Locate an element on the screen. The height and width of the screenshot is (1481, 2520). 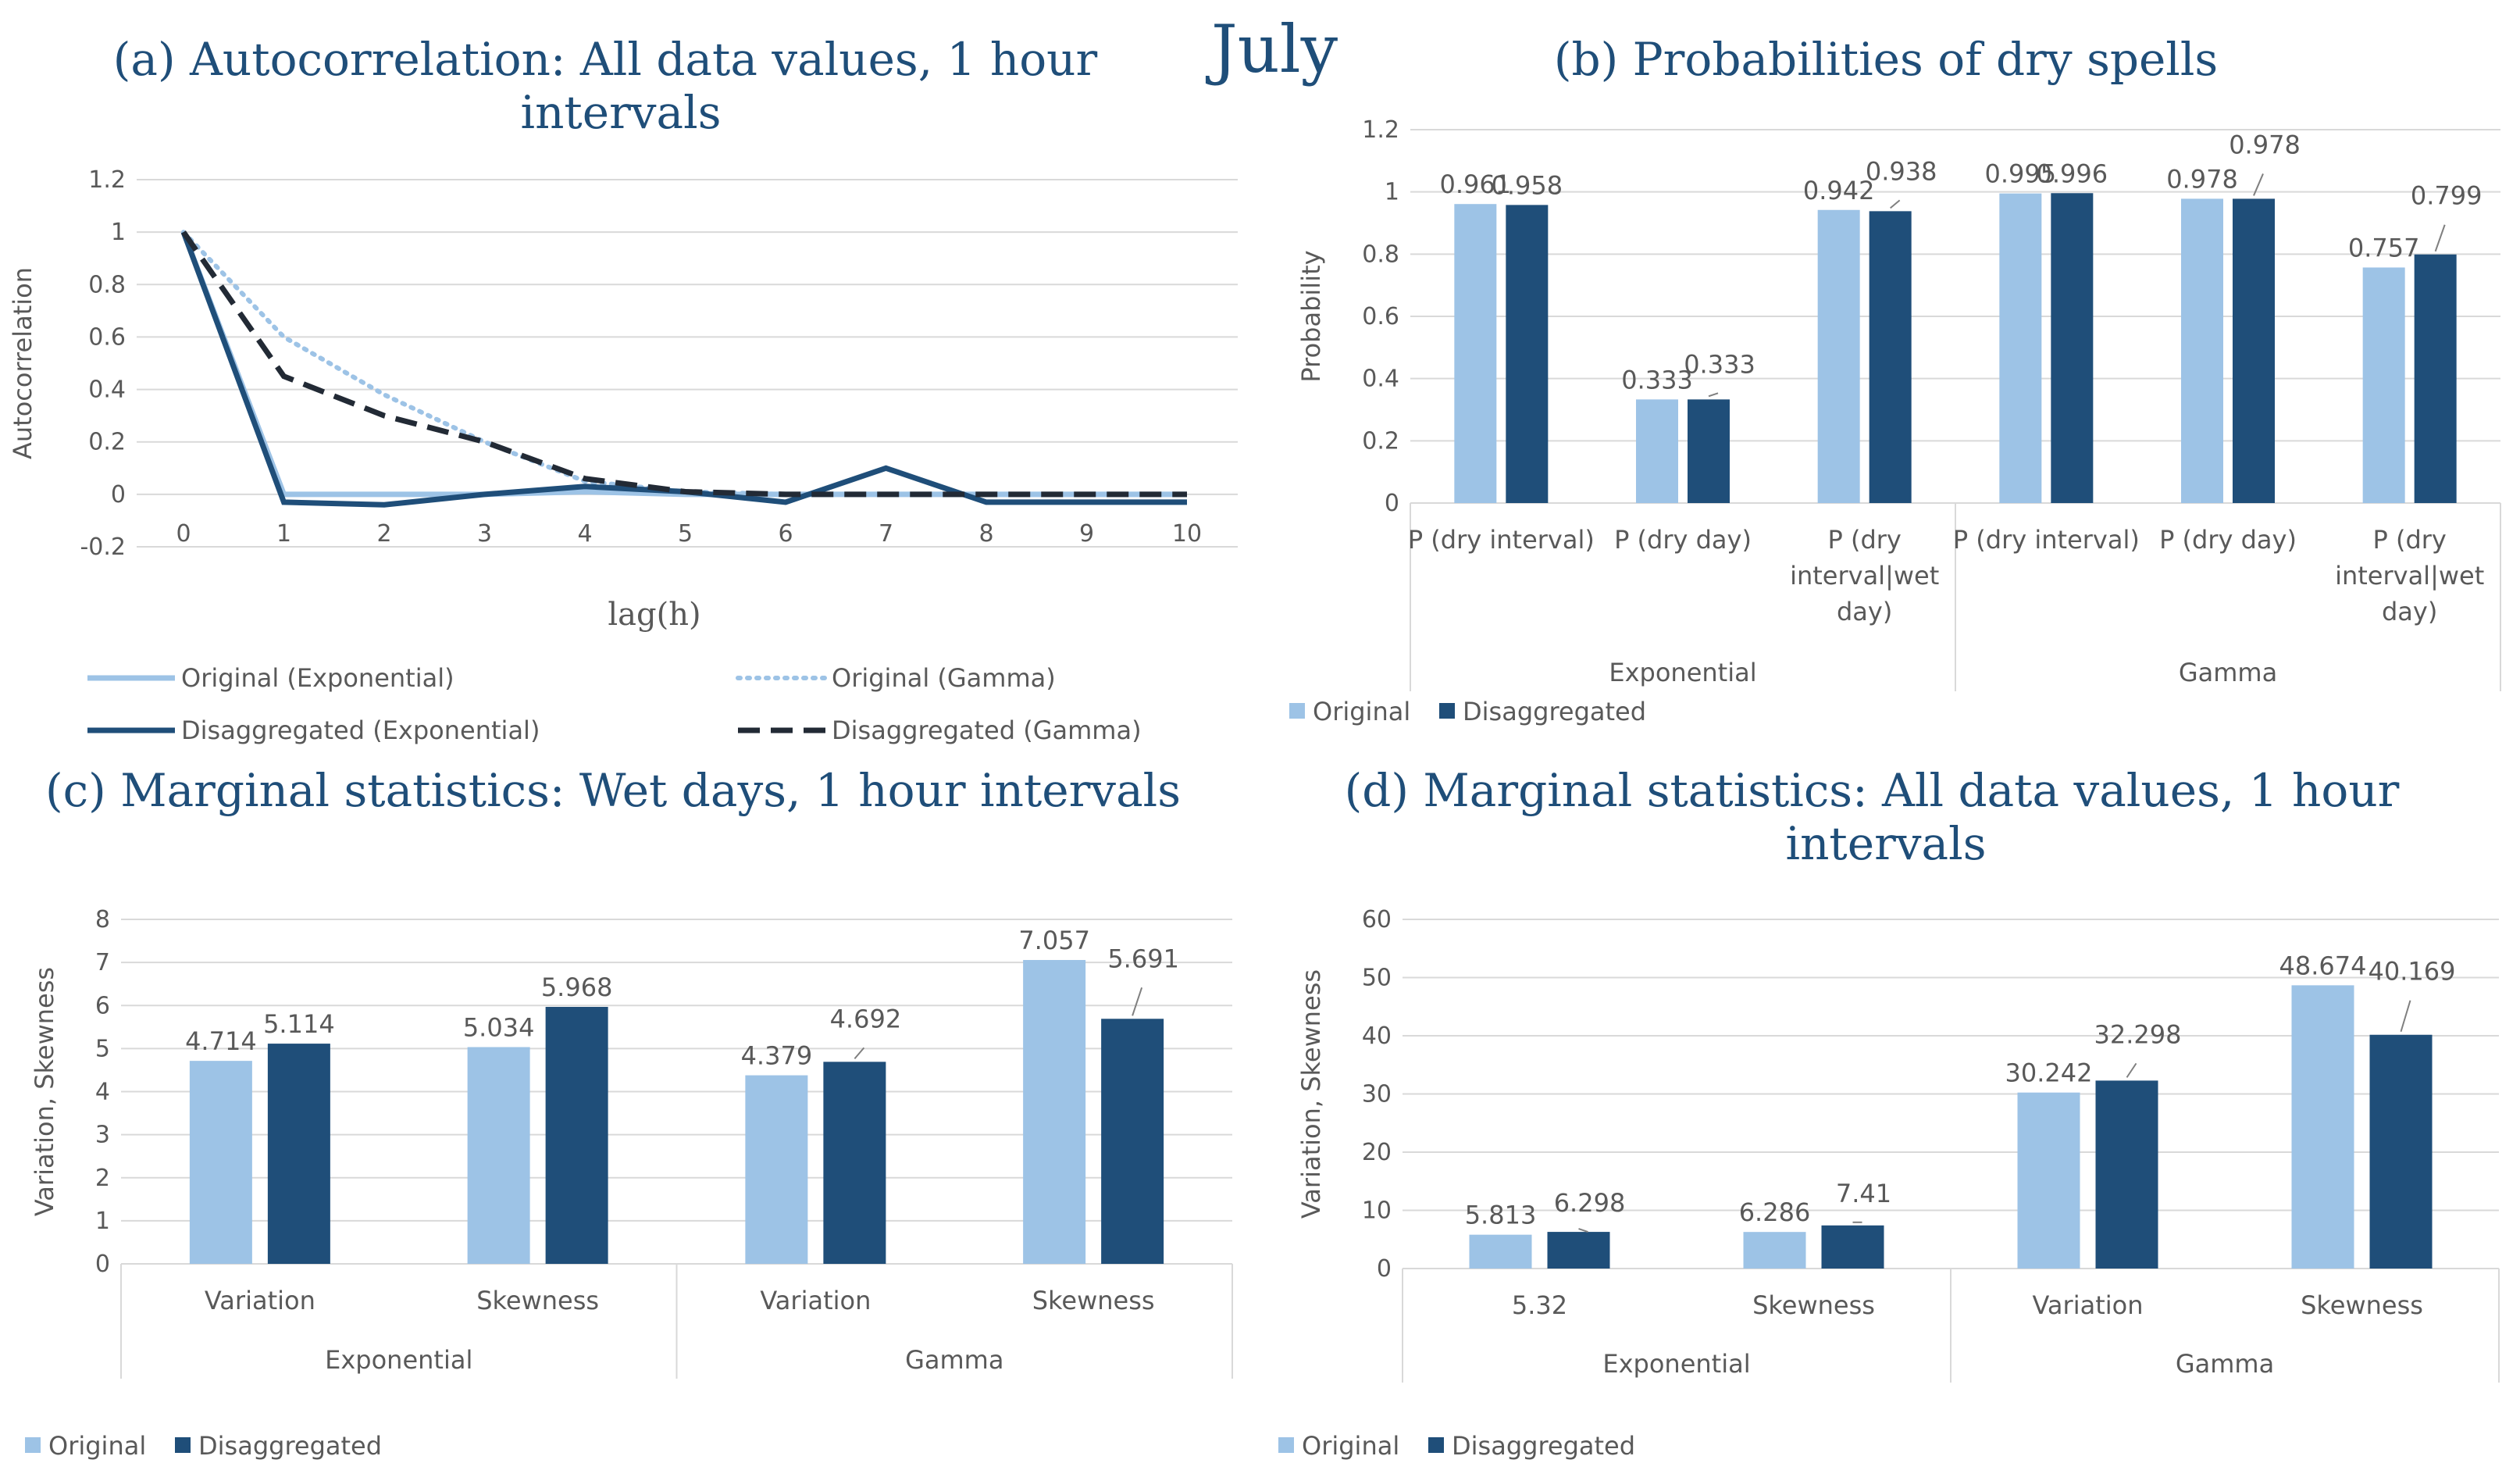
x-tick-label: 7 is located at coordinates (886, 534).